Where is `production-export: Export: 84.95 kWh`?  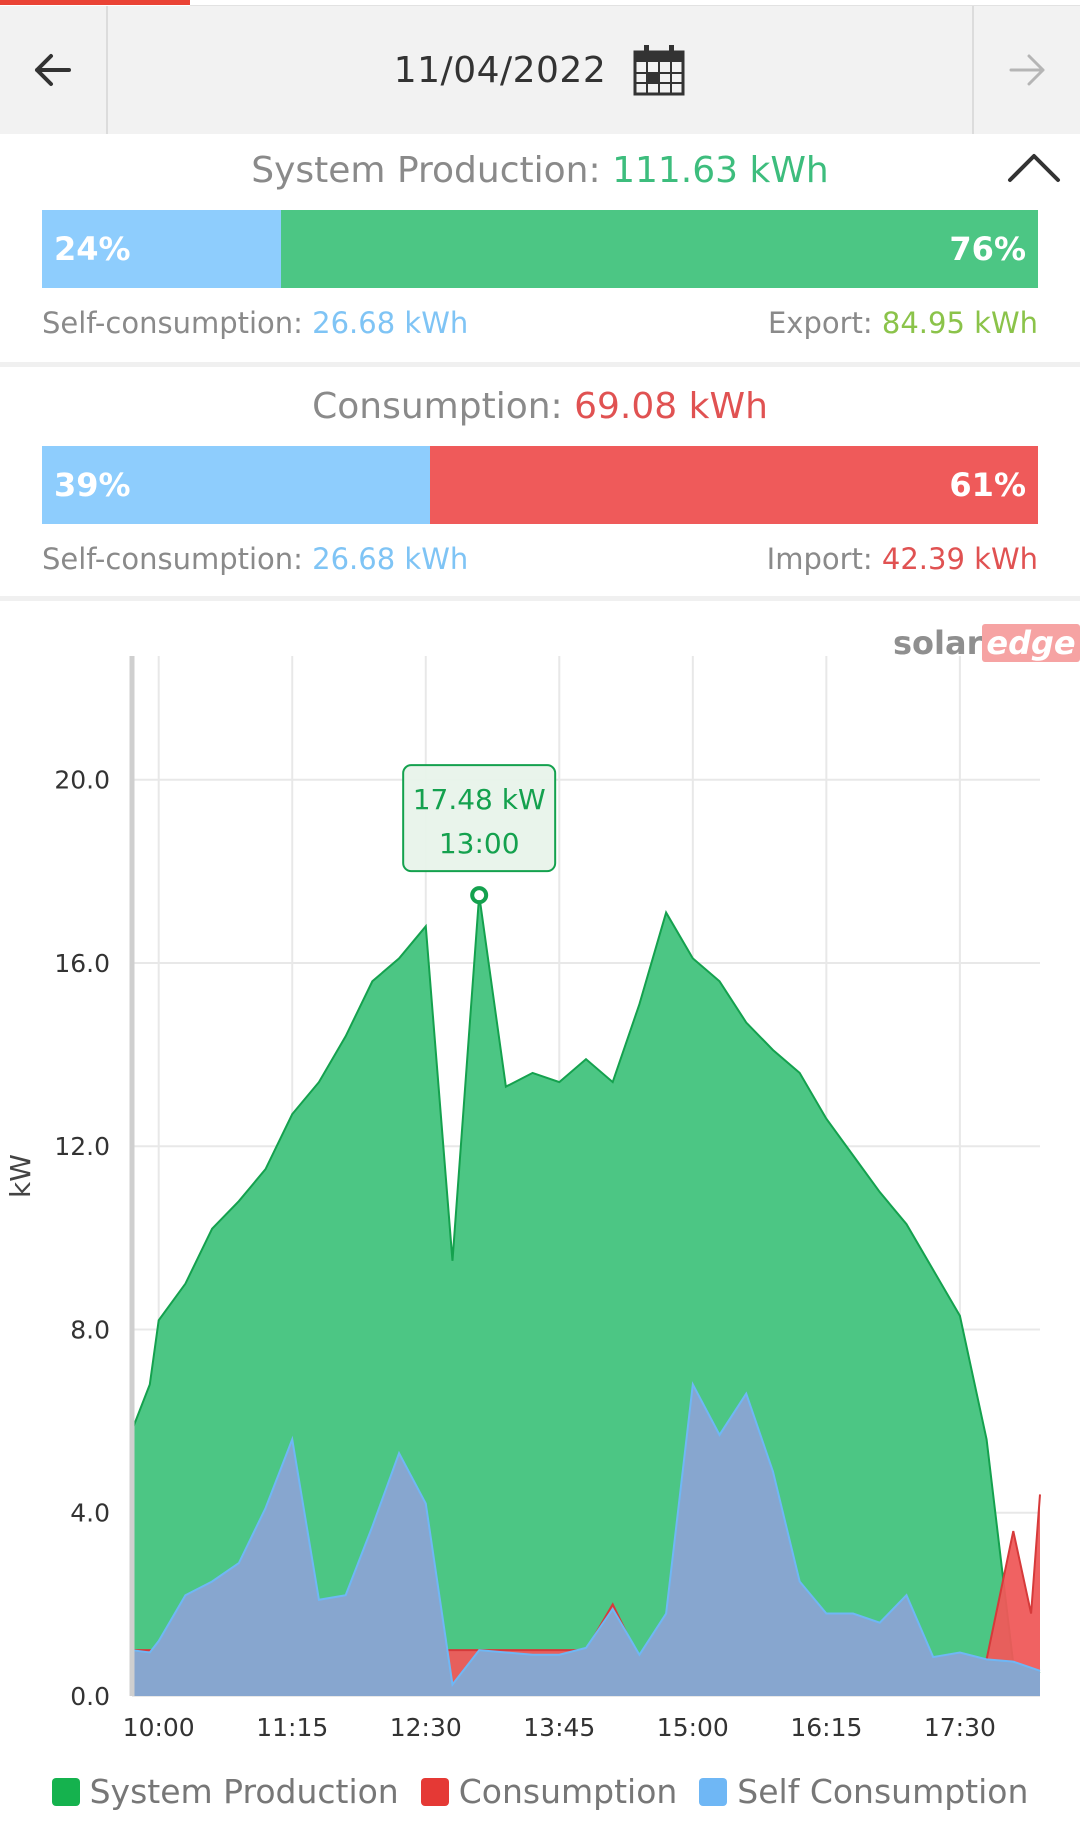 production-export: Export: 84.95 kWh is located at coordinates (903, 323).